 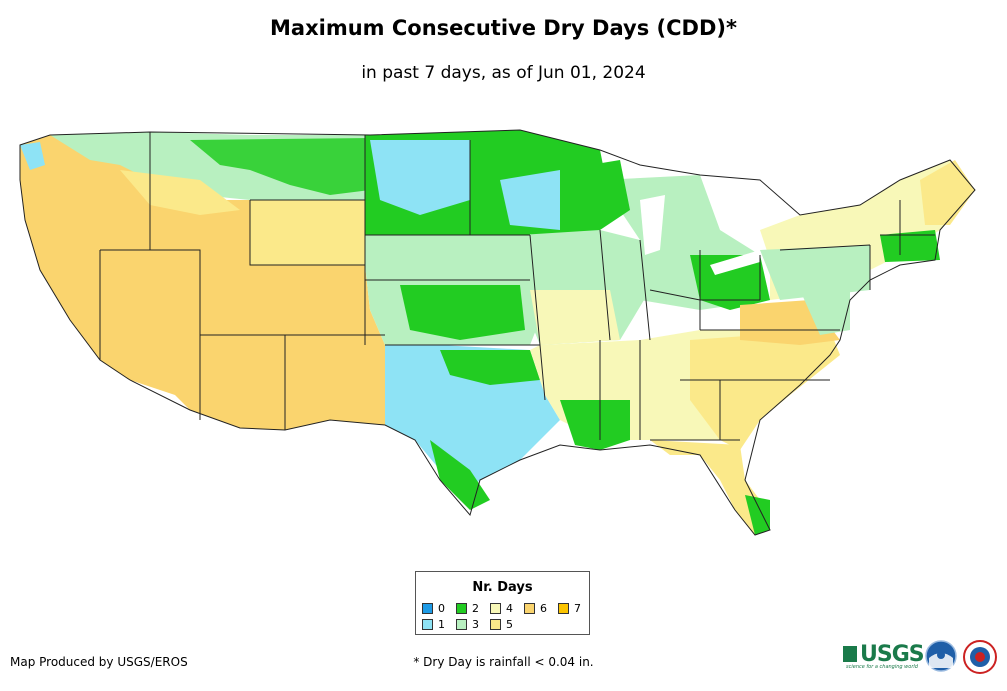 What do you see at coordinates (980, 657) in the screenshot?
I see `nws-logo-icon` at bounding box center [980, 657].